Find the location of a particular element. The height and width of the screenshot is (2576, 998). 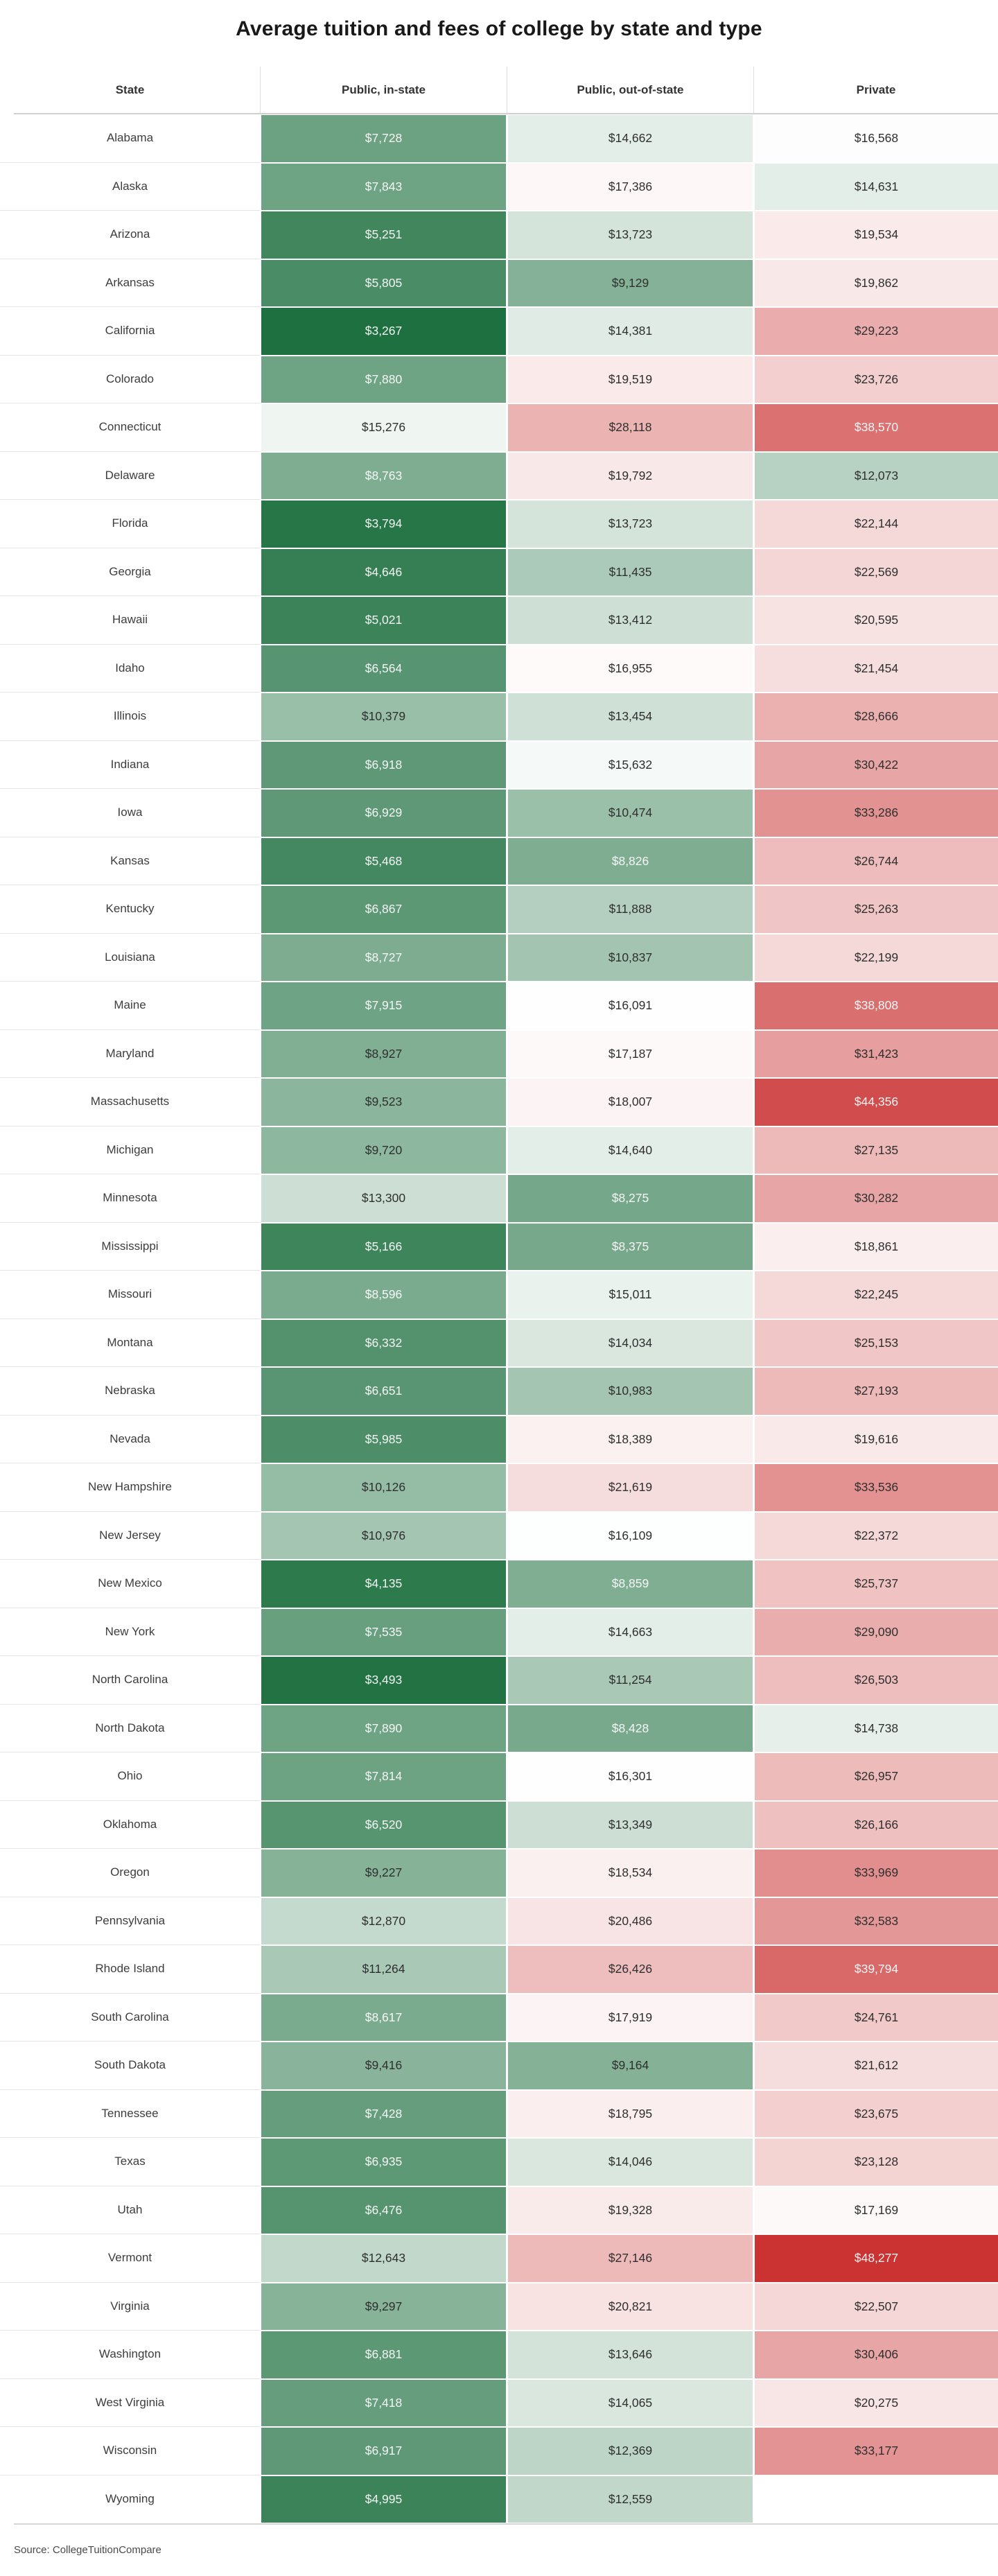

value-cell: $38,808 is located at coordinates (875, 1006).